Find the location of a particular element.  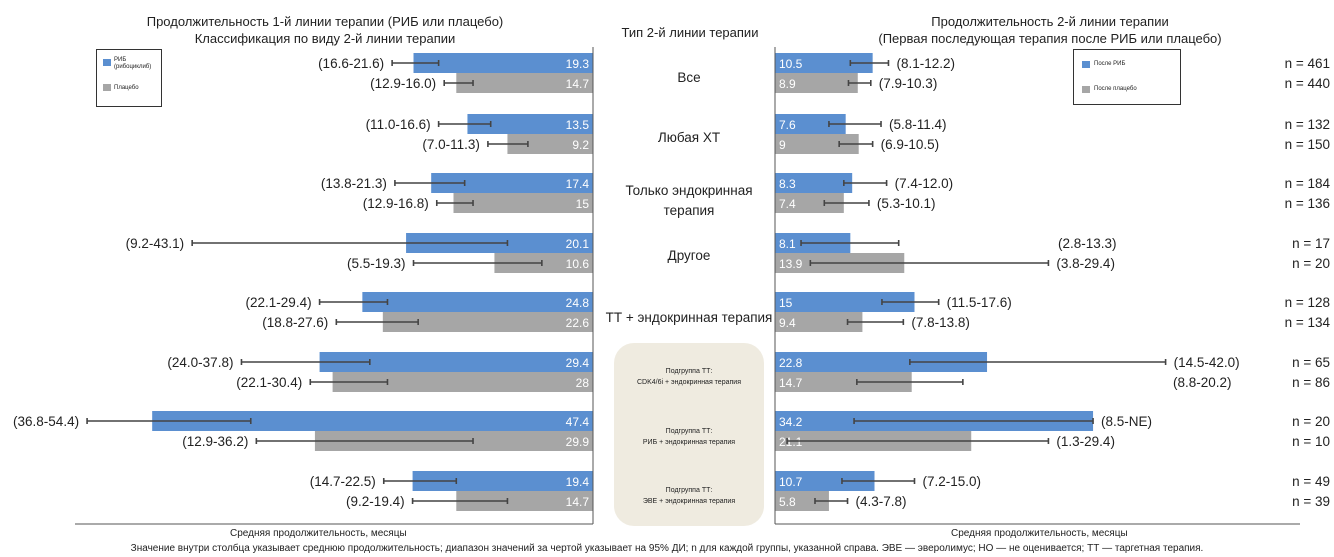

left-bar-value-0-1: 13.5 is located at coordinates (578, 125).